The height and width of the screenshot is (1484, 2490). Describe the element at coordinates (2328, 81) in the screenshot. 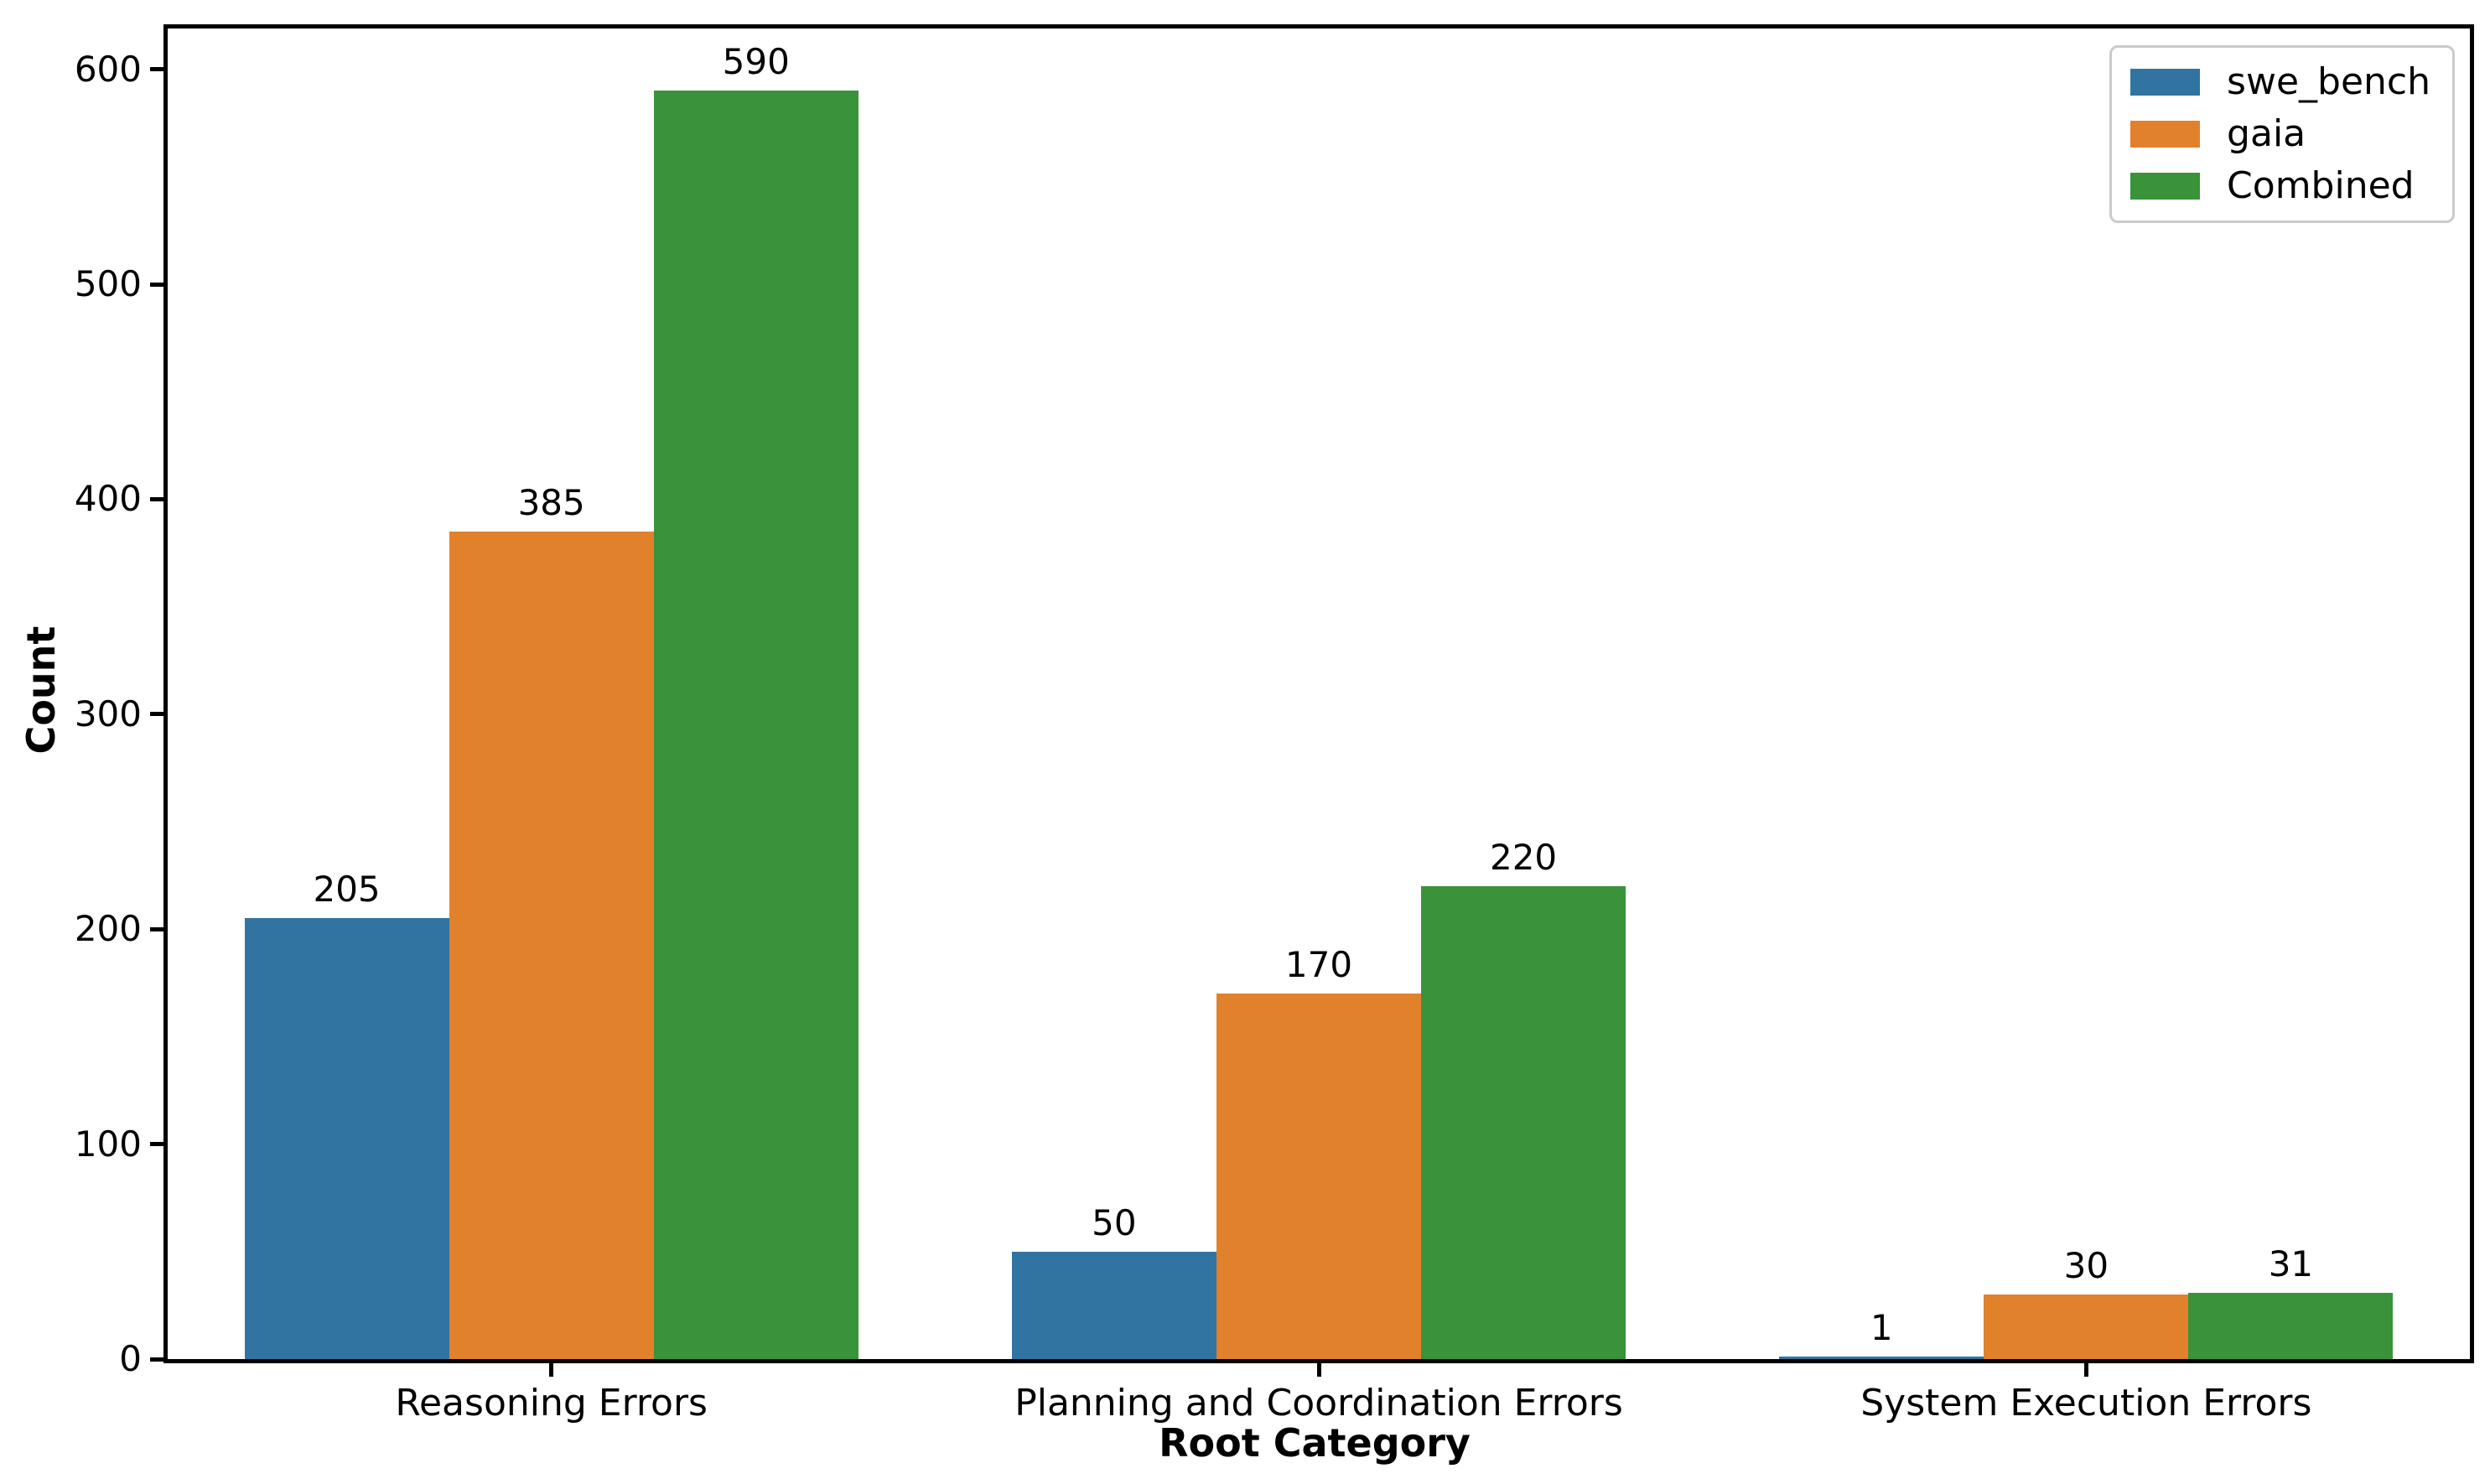

I see `legend-label: swe_bench` at that location.